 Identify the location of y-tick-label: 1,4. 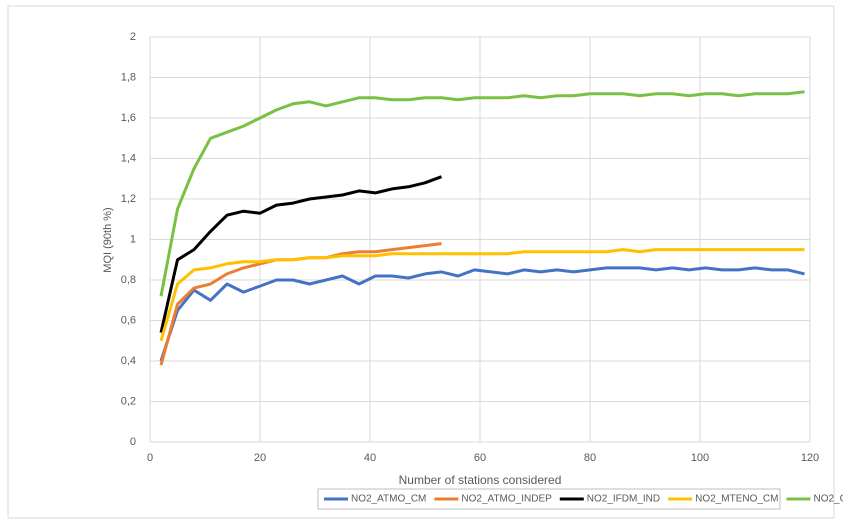
(128, 158).